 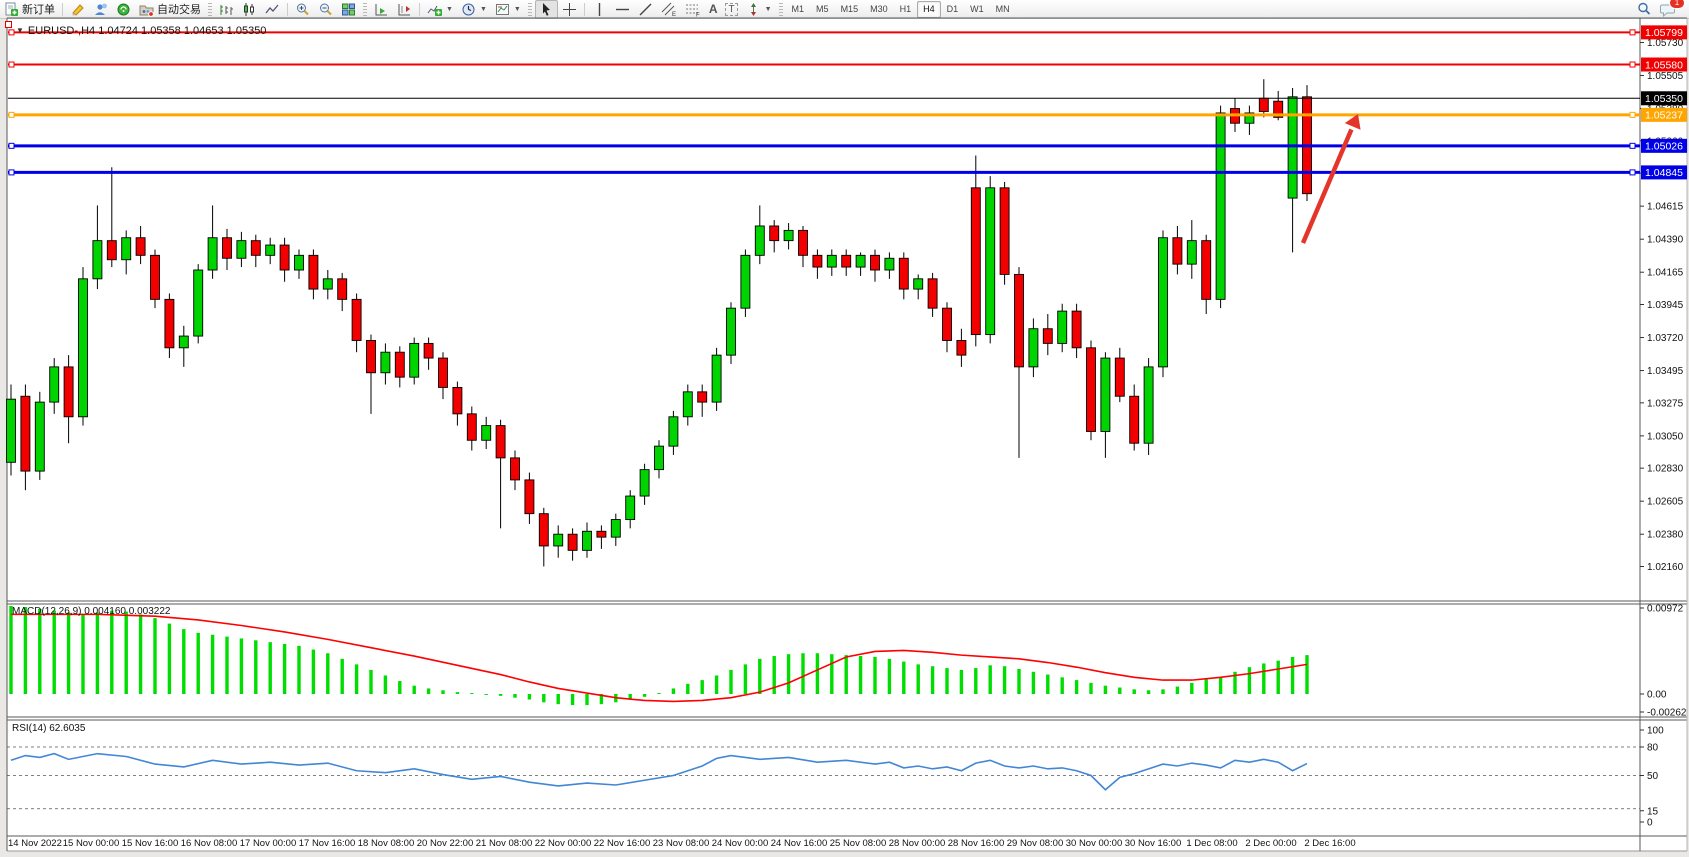 I want to click on svg-text: 21 Nov 08:00, so click(x=504, y=843).